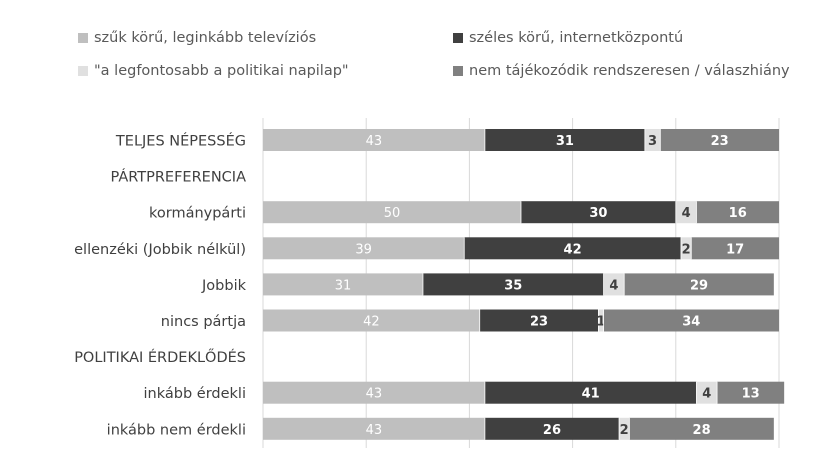 This screenshot has width=834, height=465. Describe the element at coordinates (224, 286) in the screenshot. I see `category-label: Jobbik` at that location.